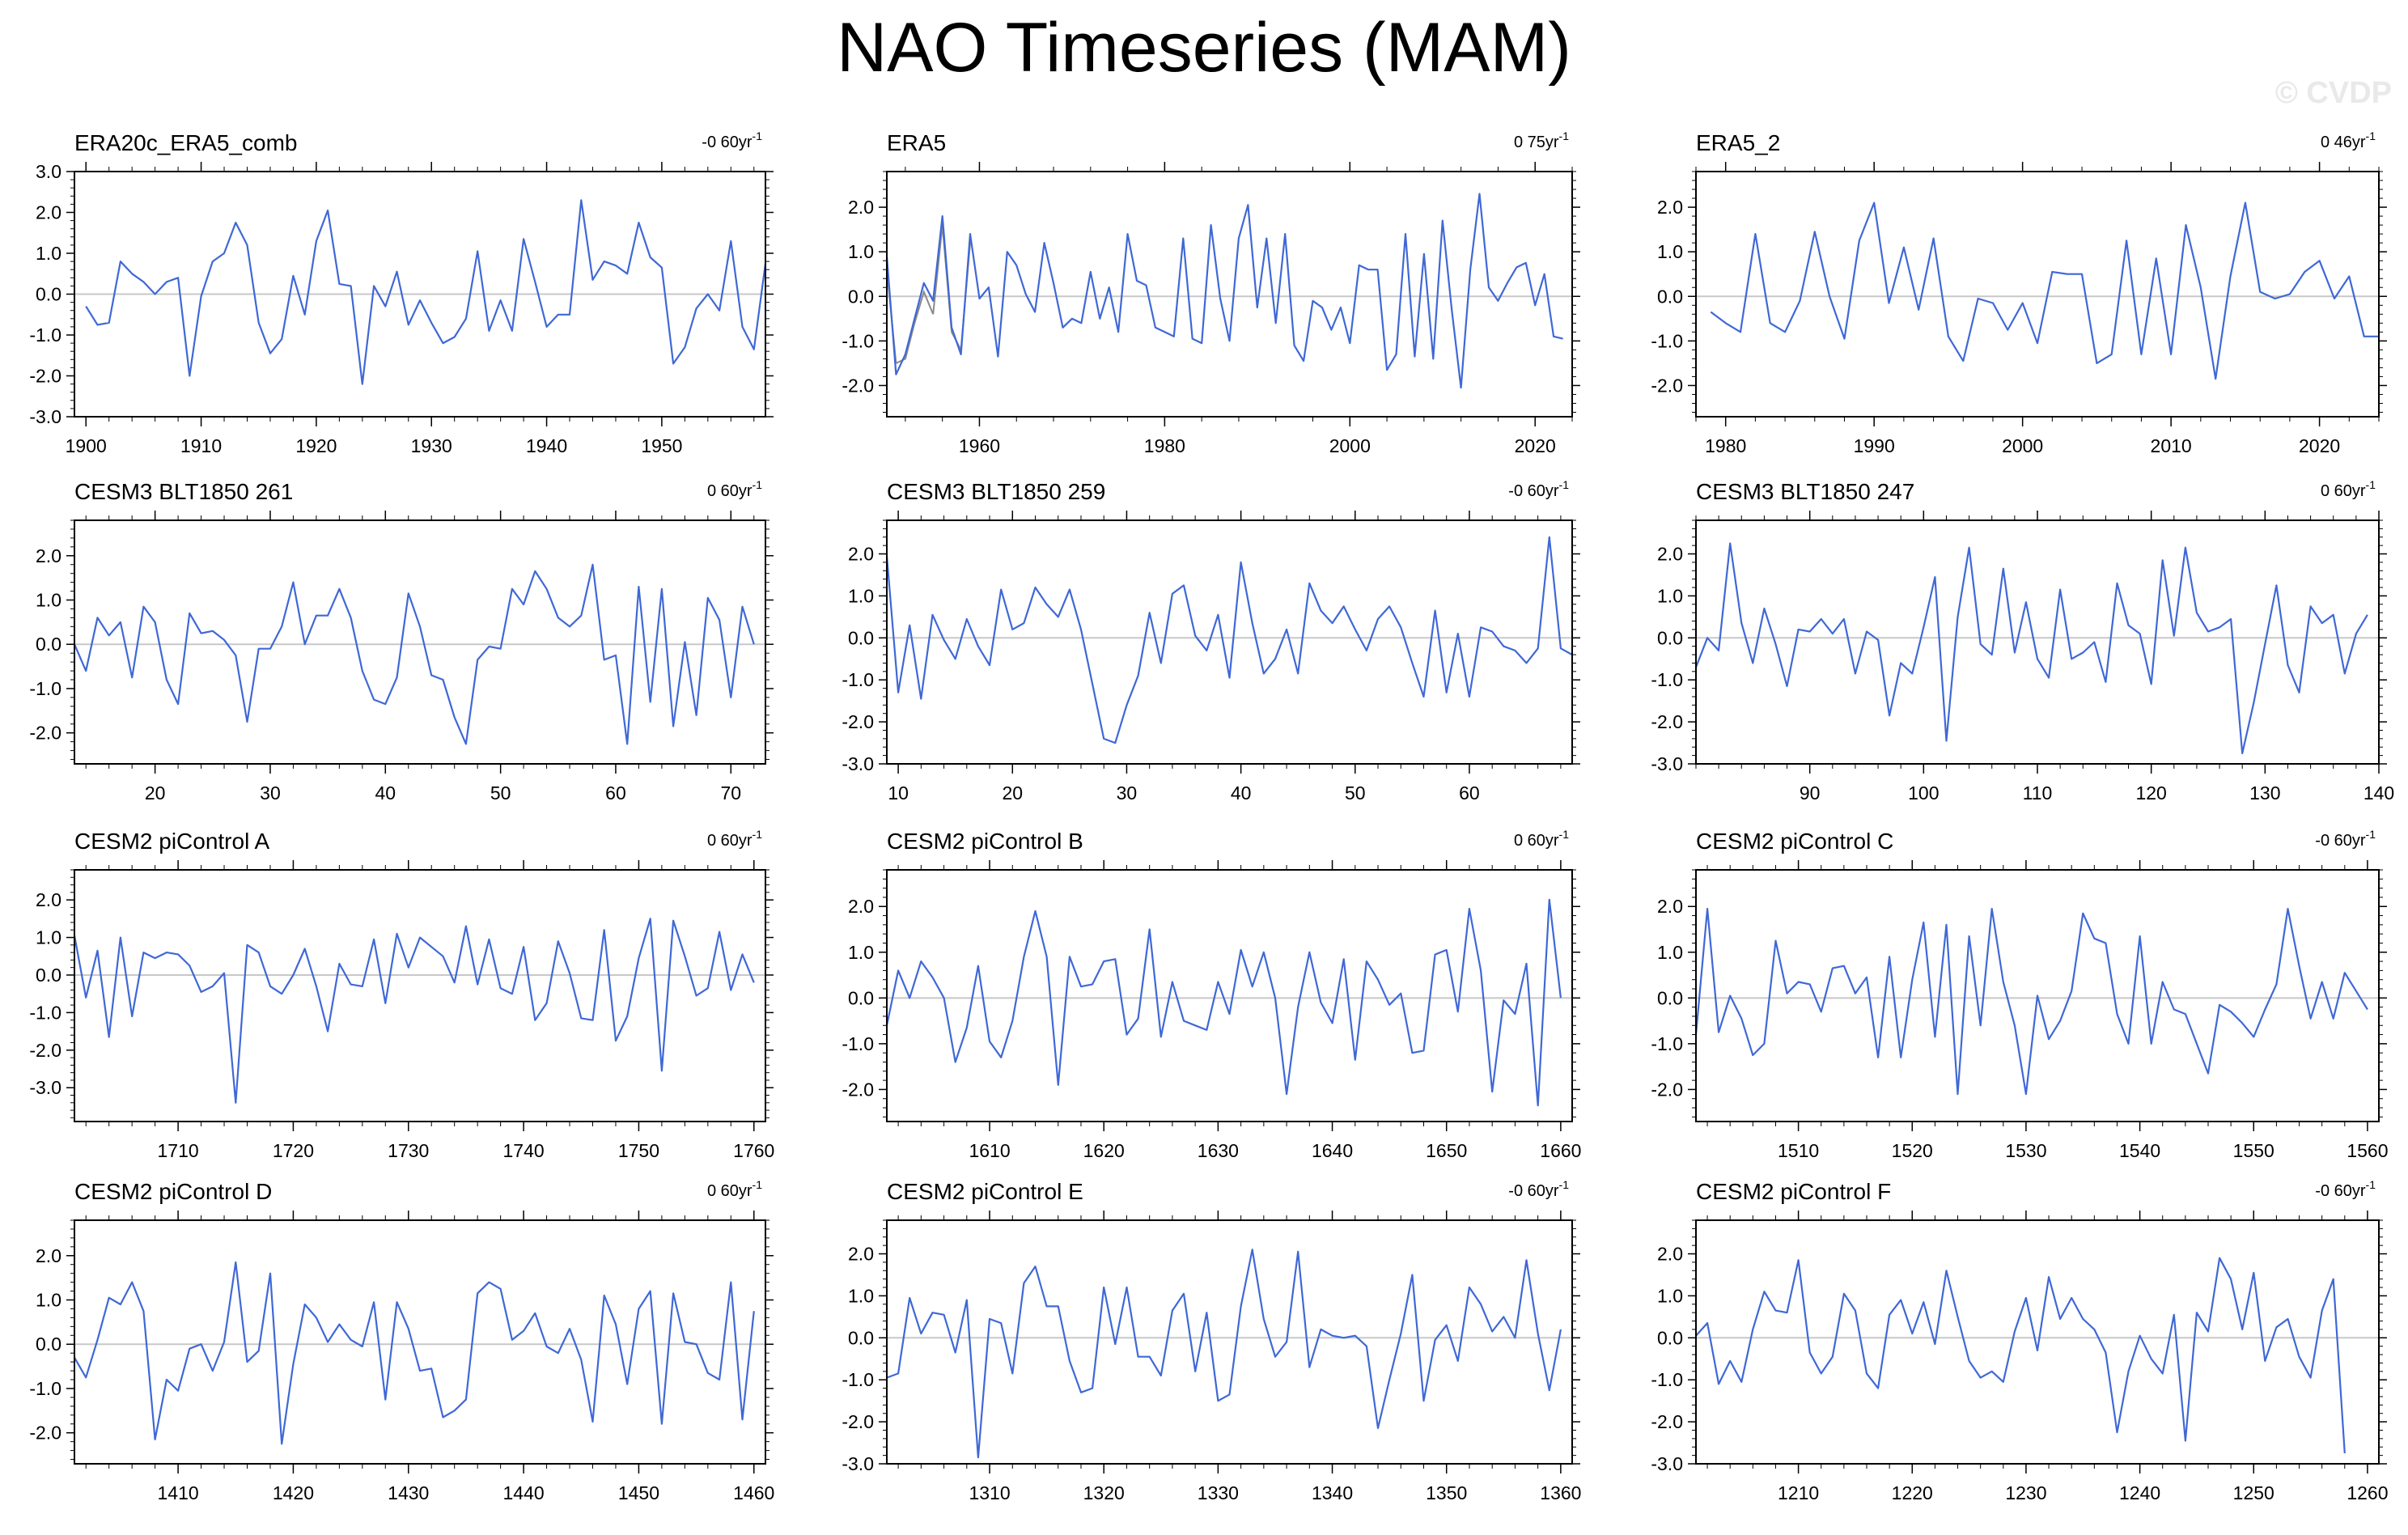  What do you see at coordinates (408, 1492) in the screenshot?
I see `x-tick-label: 1430` at bounding box center [408, 1492].